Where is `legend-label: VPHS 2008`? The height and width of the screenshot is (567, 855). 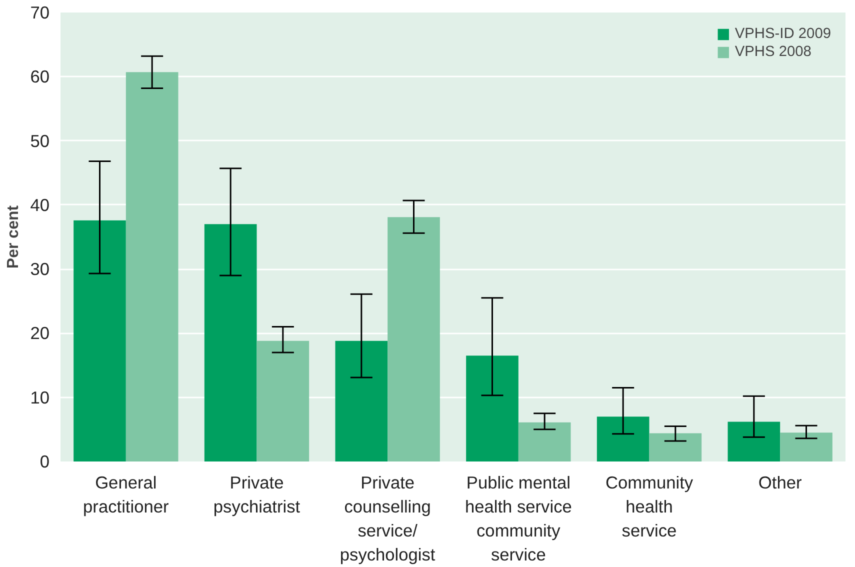 legend-label: VPHS 2008 is located at coordinates (773, 52).